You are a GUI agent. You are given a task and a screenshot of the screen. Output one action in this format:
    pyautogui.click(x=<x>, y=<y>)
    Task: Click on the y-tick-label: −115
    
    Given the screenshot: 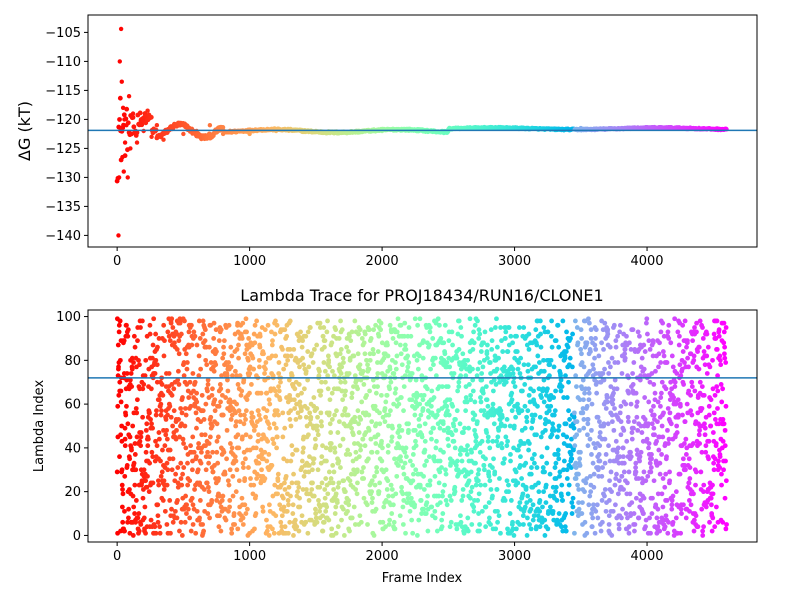 What is the action you would take?
    pyautogui.click(x=63, y=91)
    